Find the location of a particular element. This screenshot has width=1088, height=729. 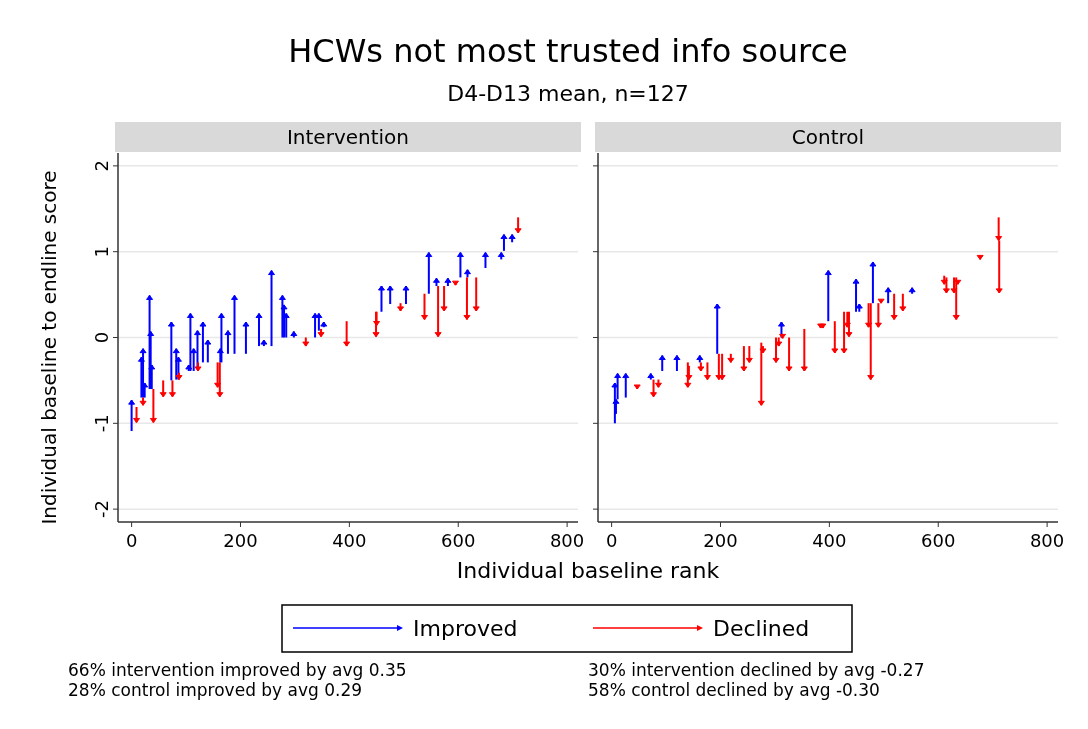

y-tick-label: -2 is located at coordinates (101, 509).